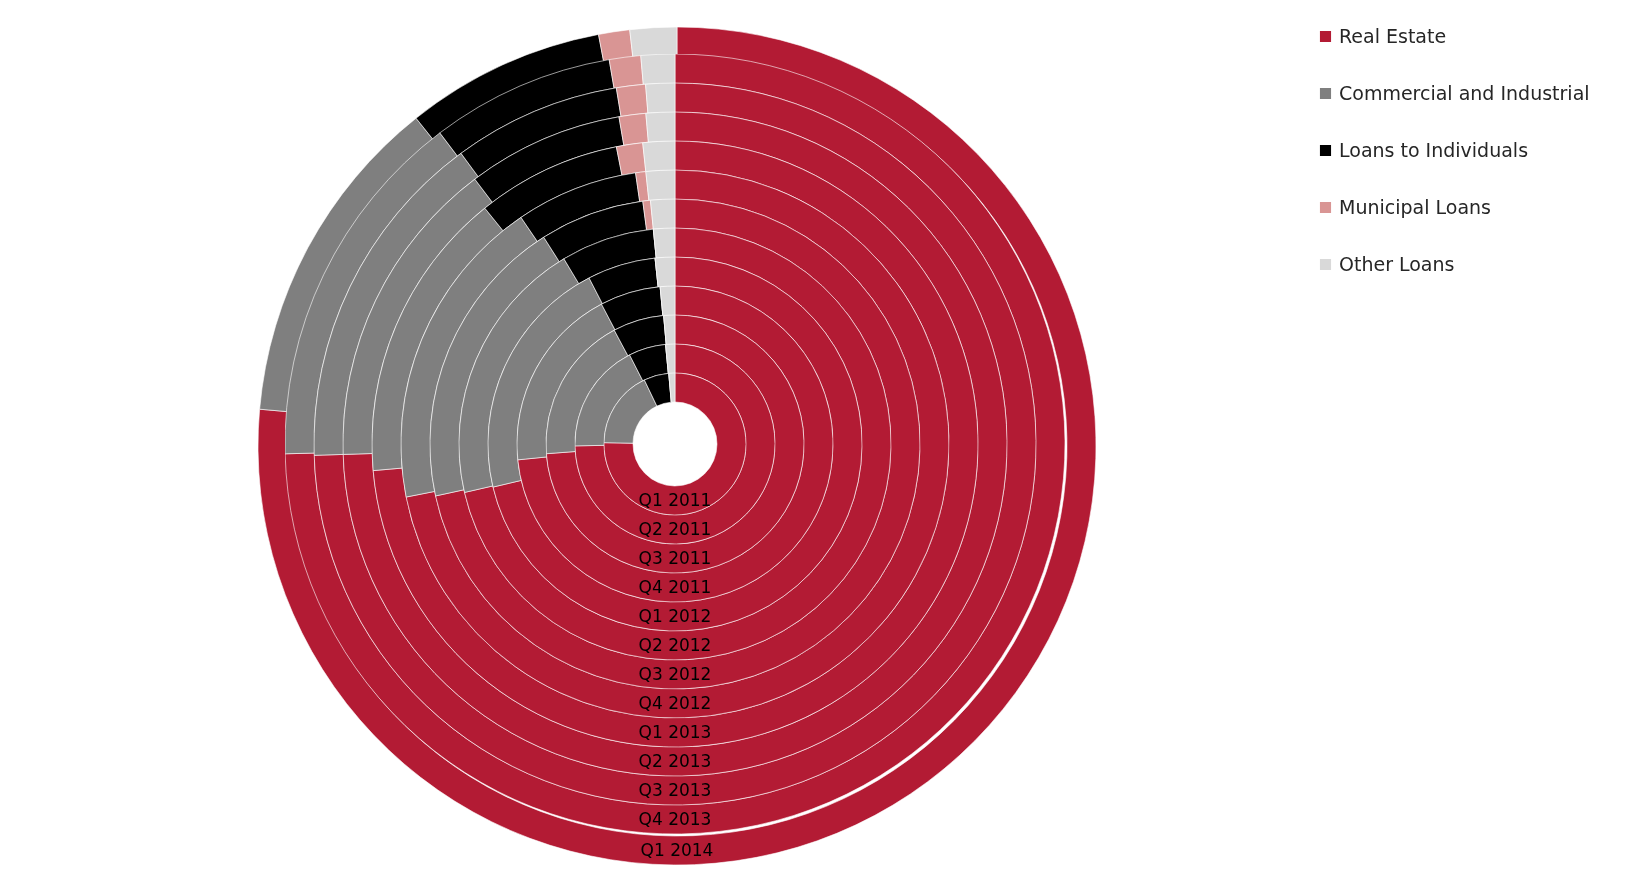  I want to click on legend-label: Real Estate, so click(1393, 35).